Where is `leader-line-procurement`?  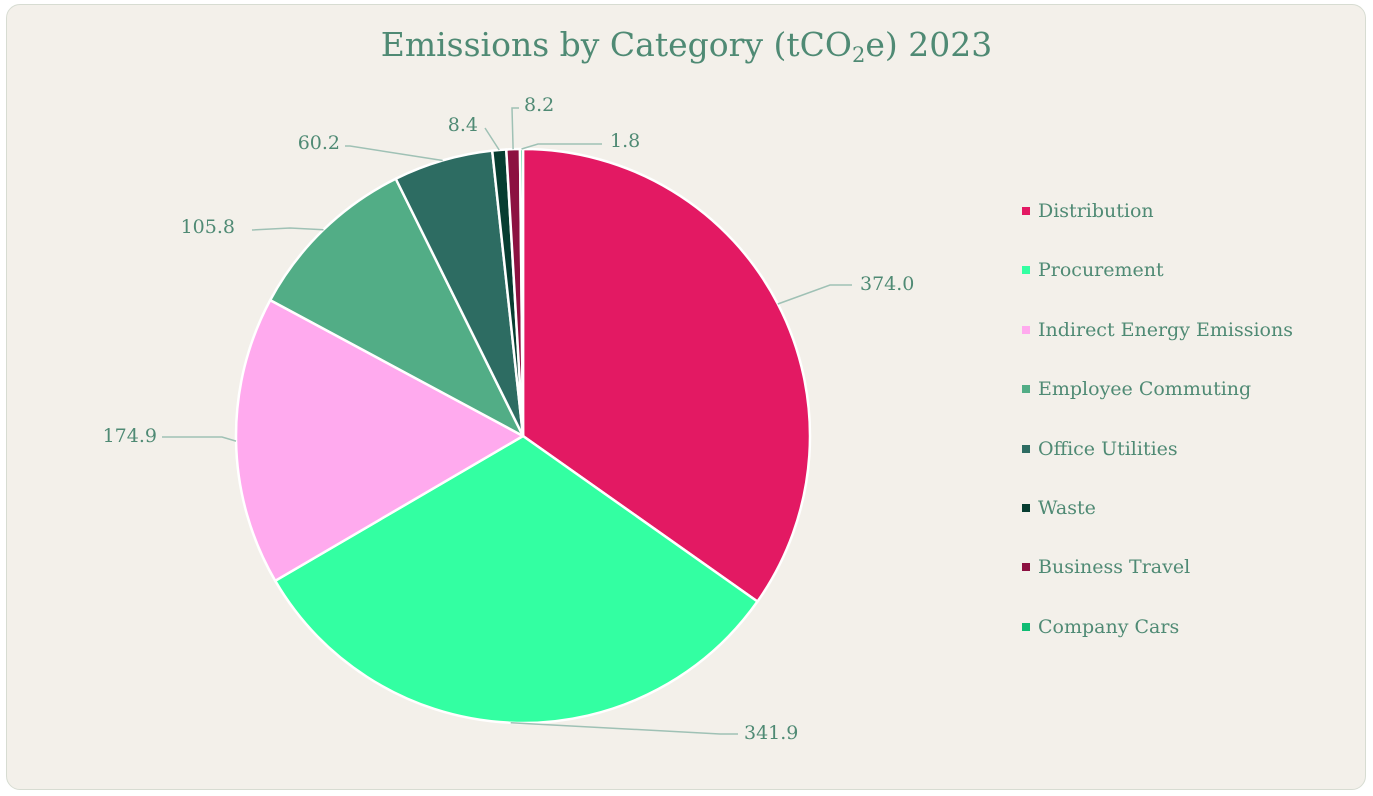 leader-line-procurement is located at coordinates (624, 728).